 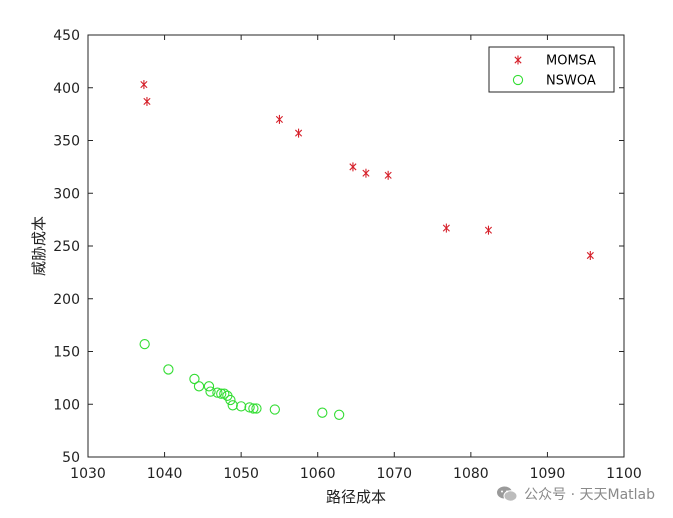 I want to click on legend-marker-momsa, so click(x=518, y=60).